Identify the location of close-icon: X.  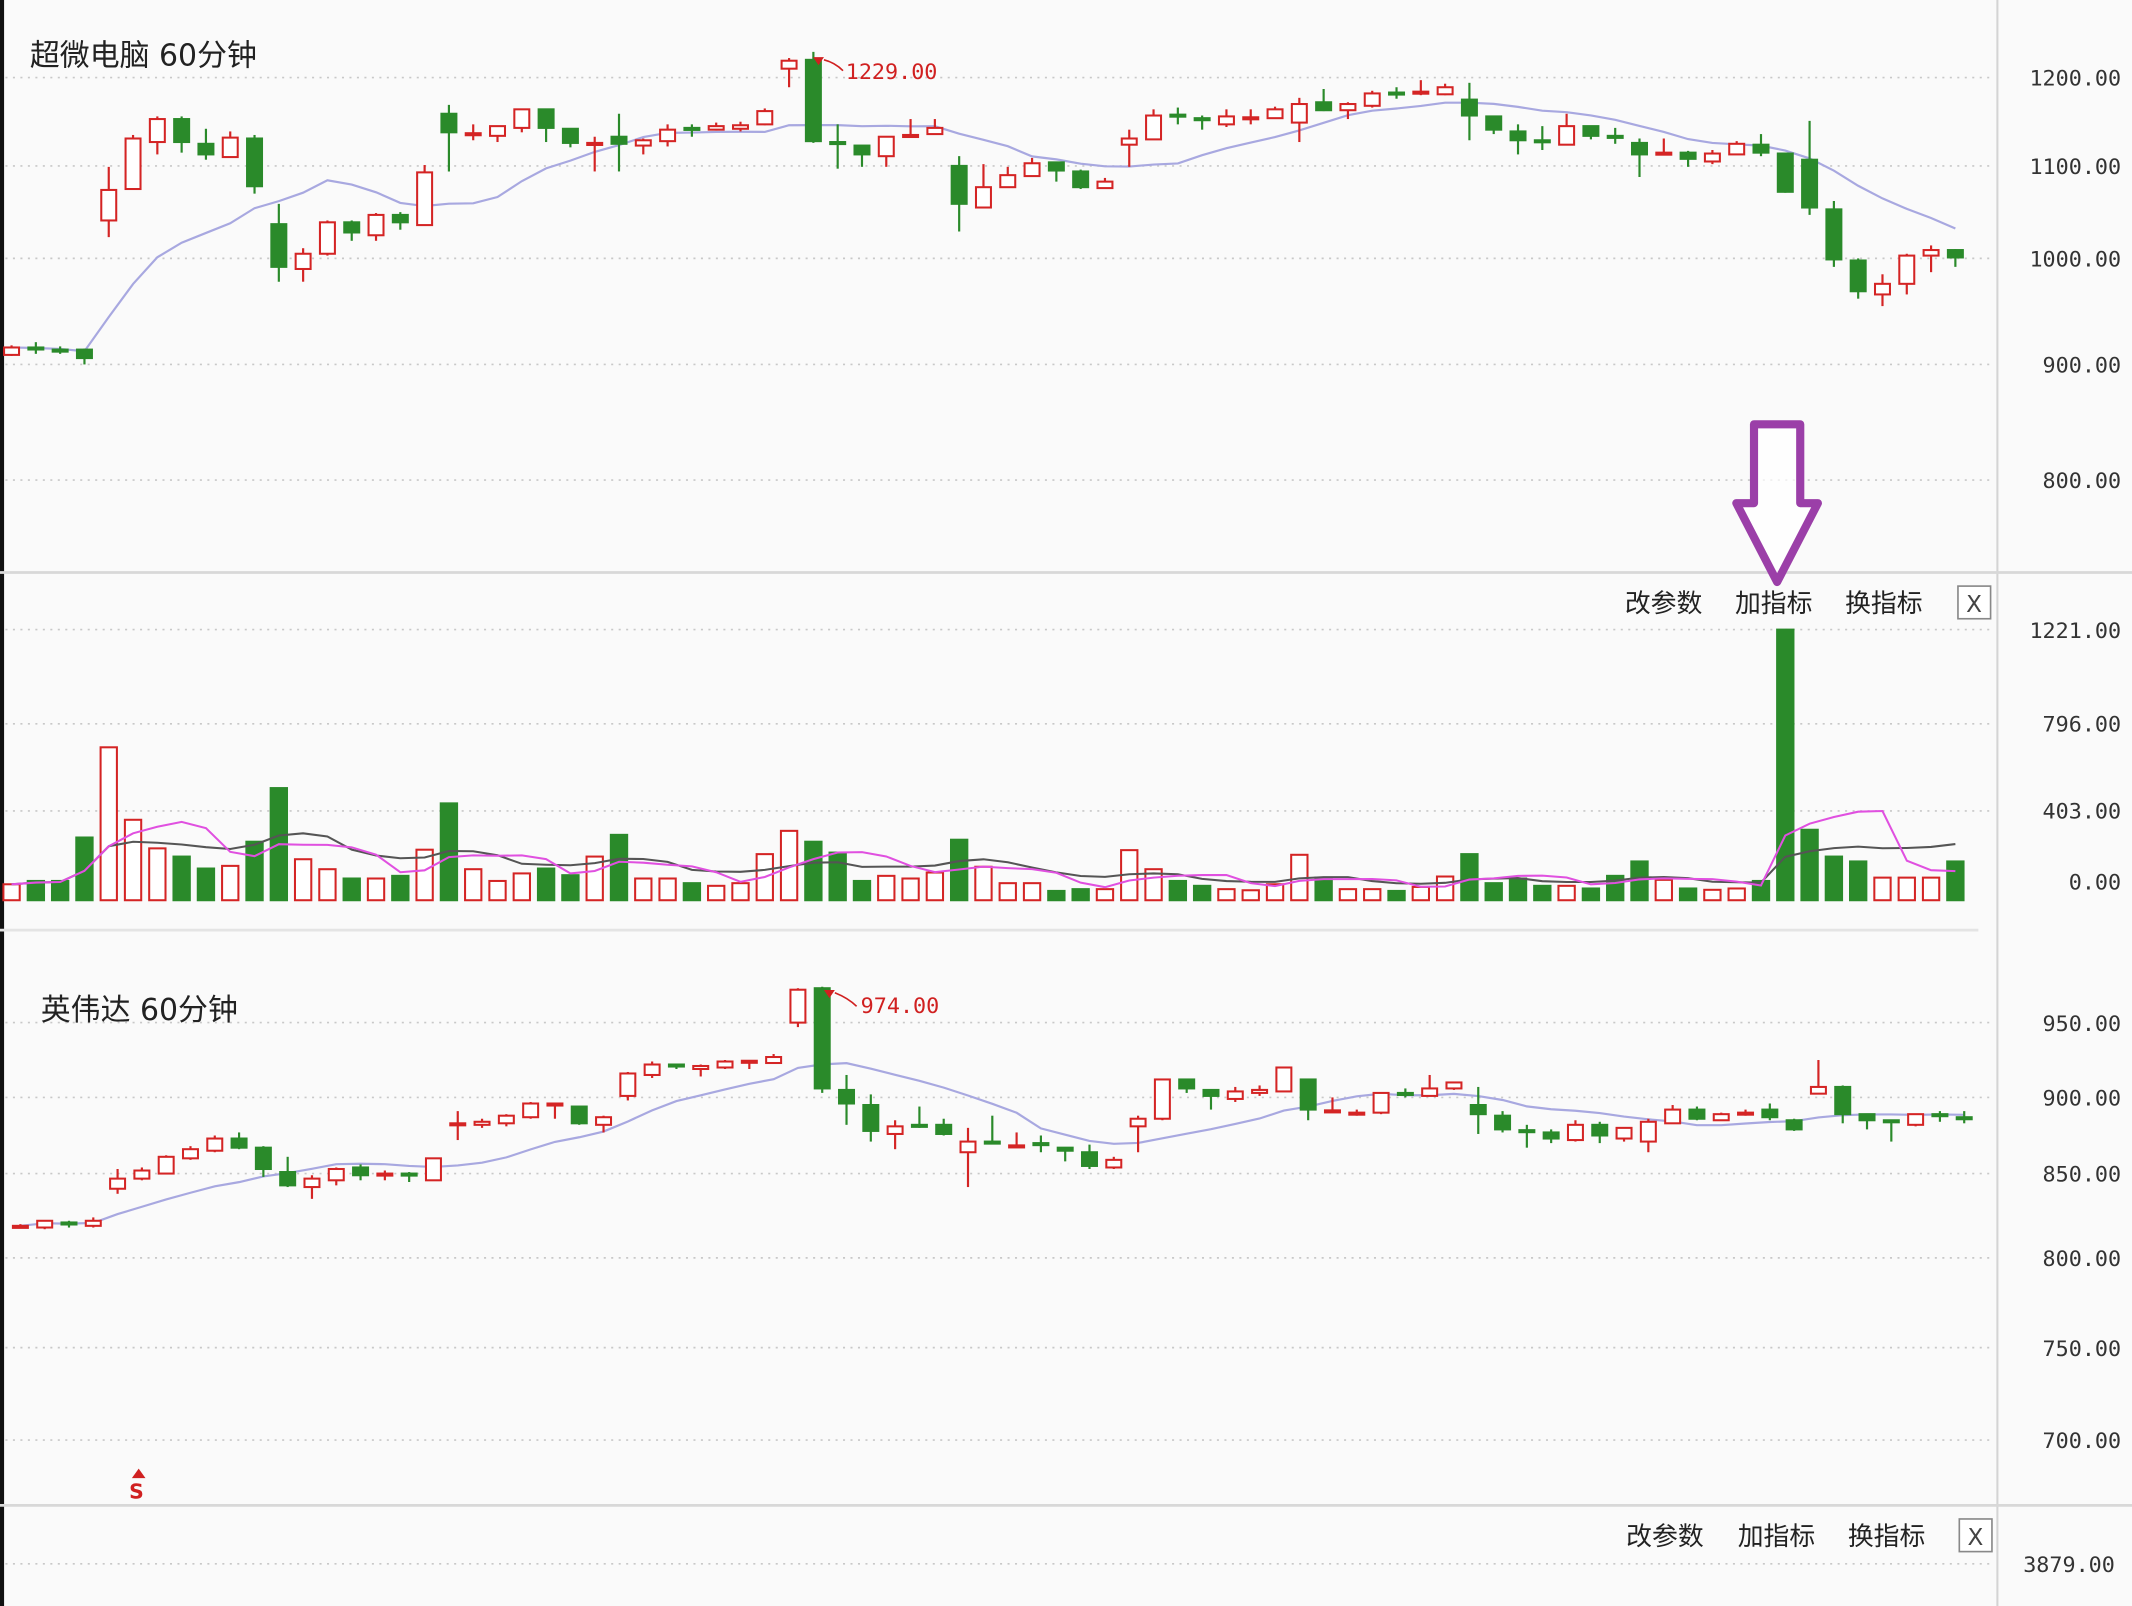
(1975, 1538).